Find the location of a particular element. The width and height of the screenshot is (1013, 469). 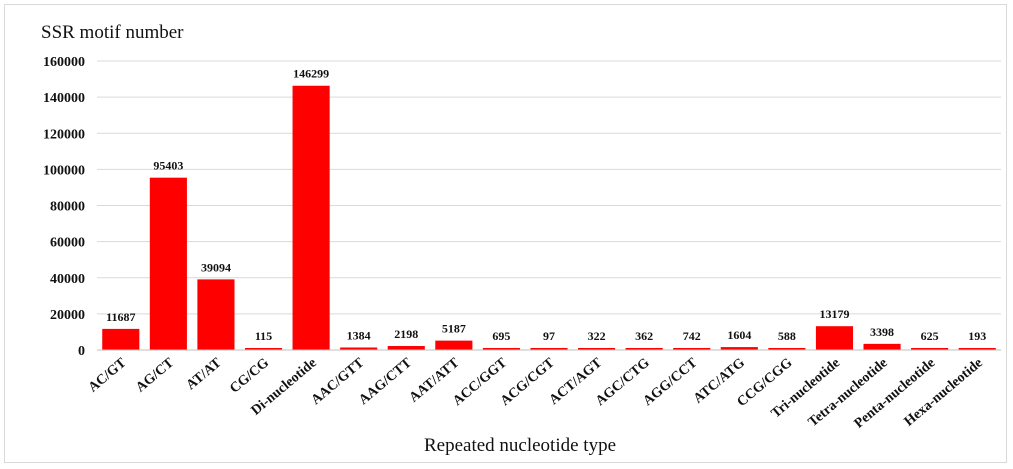

x-axis-title: Repeated nucleotide type is located at coordinates (520, 445).